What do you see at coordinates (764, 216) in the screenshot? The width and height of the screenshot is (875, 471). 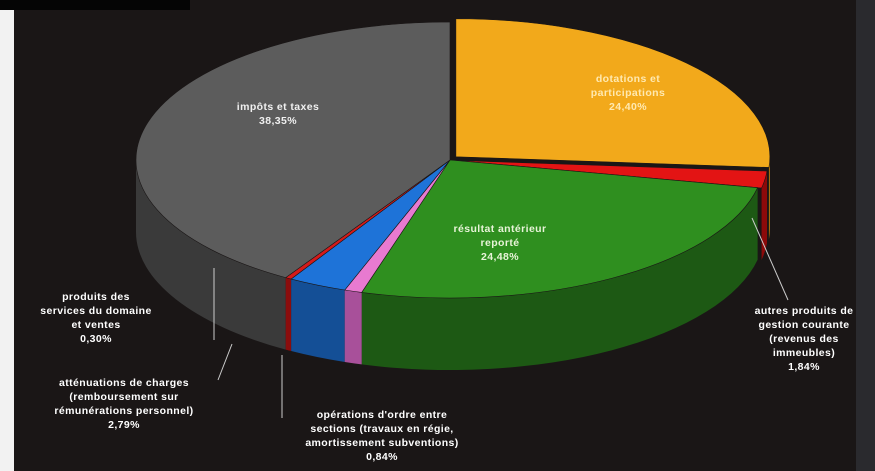 I see `slice-side-autres` at bounding box center [764, 216].